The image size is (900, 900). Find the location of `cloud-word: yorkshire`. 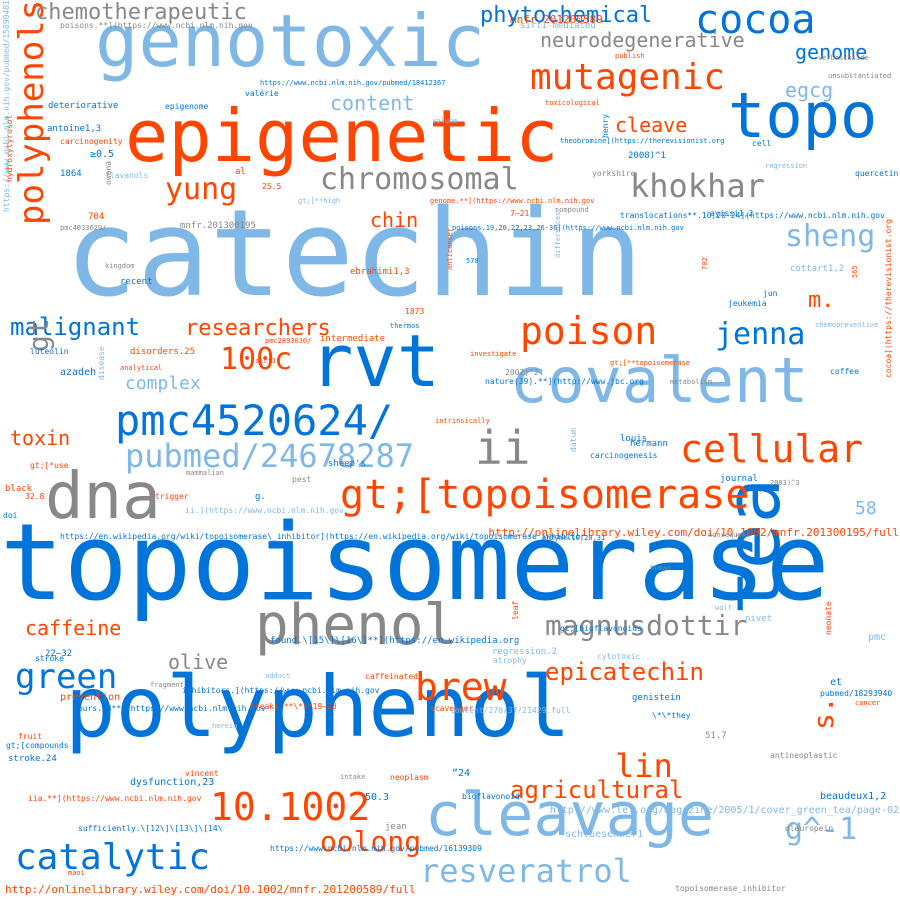

cloud-word: yorkshire is located at coordinates (614, 173).